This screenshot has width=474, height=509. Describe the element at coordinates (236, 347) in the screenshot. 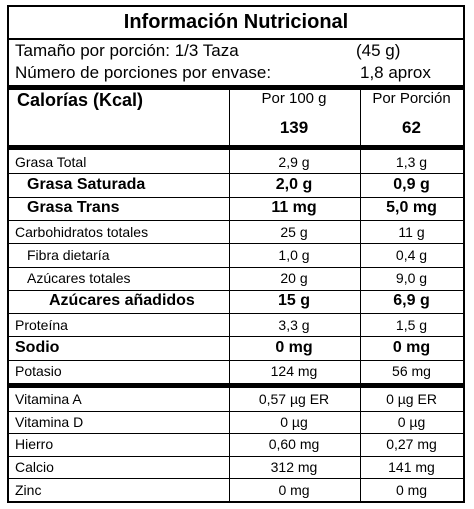

I see `nutrient-row-sodio: Sodio 0 mg 0 mg` at that location.